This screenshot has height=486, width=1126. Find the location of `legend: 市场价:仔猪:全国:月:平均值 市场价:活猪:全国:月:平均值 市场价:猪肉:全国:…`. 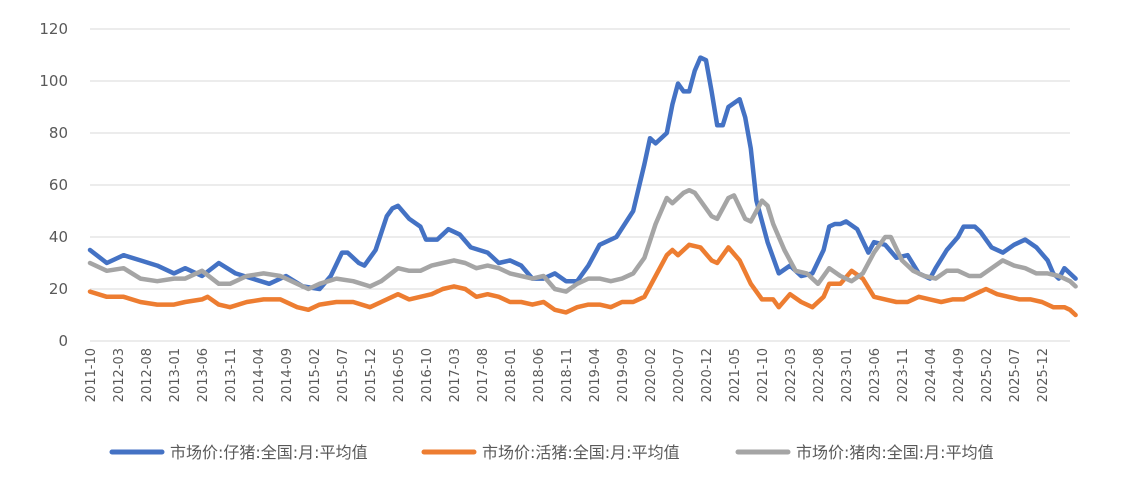

legend: 市场价:仔猪:全国:月:平均值 市场价:活猪:全国:月:平均值 市场价:猪肉:全国:… is located at coordinates (551, 452).